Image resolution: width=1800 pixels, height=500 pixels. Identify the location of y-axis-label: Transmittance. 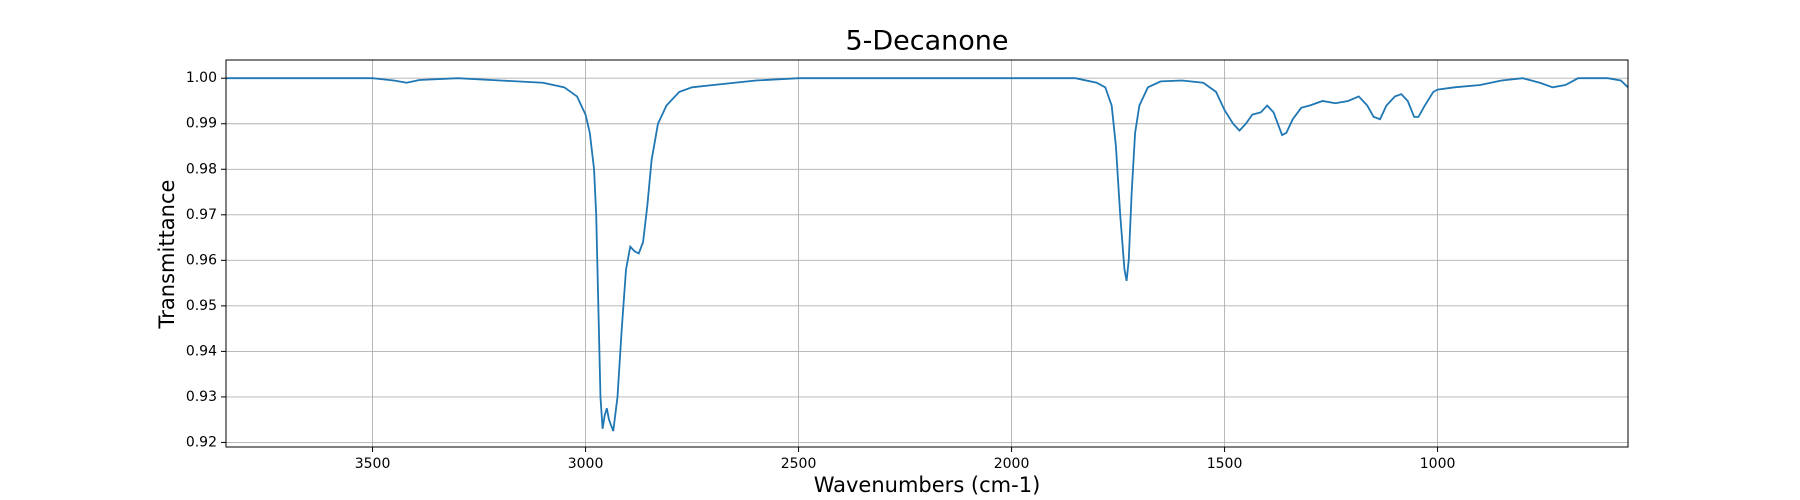
(167, 255).